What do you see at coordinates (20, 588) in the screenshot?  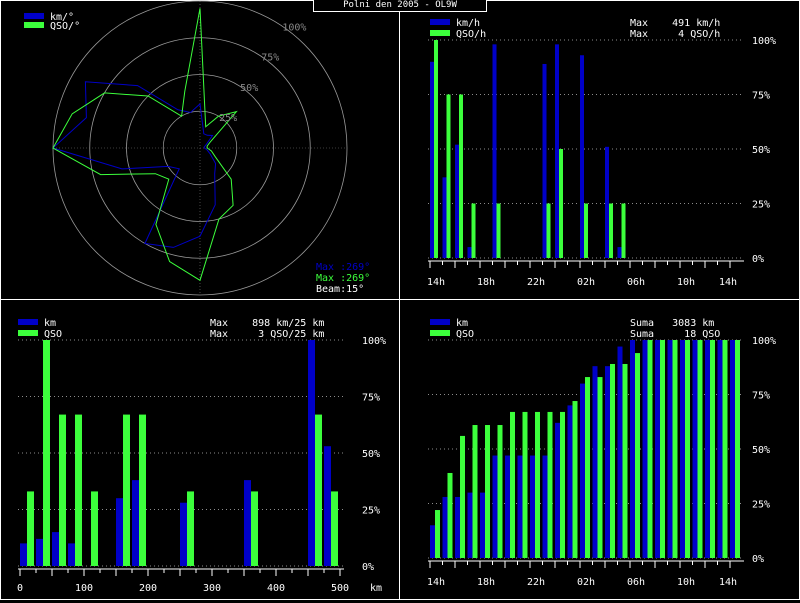 I see `x-tick-label: 0` at bounding box center [20, 588].